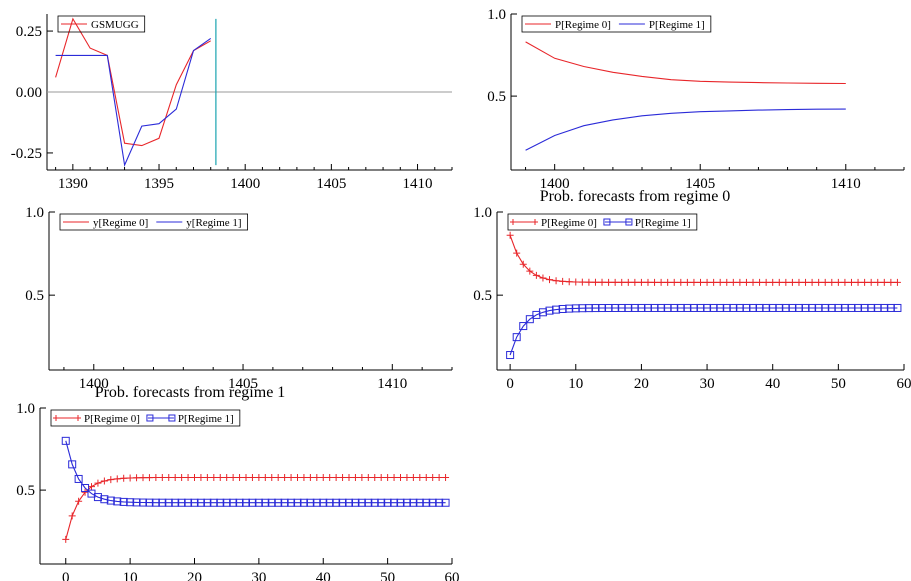 The height and width of the screenshot is (581, 911). Describe the element at coordinates (496, 97) in the screenshot. I see `y-tick-label: 0.5` at that location.